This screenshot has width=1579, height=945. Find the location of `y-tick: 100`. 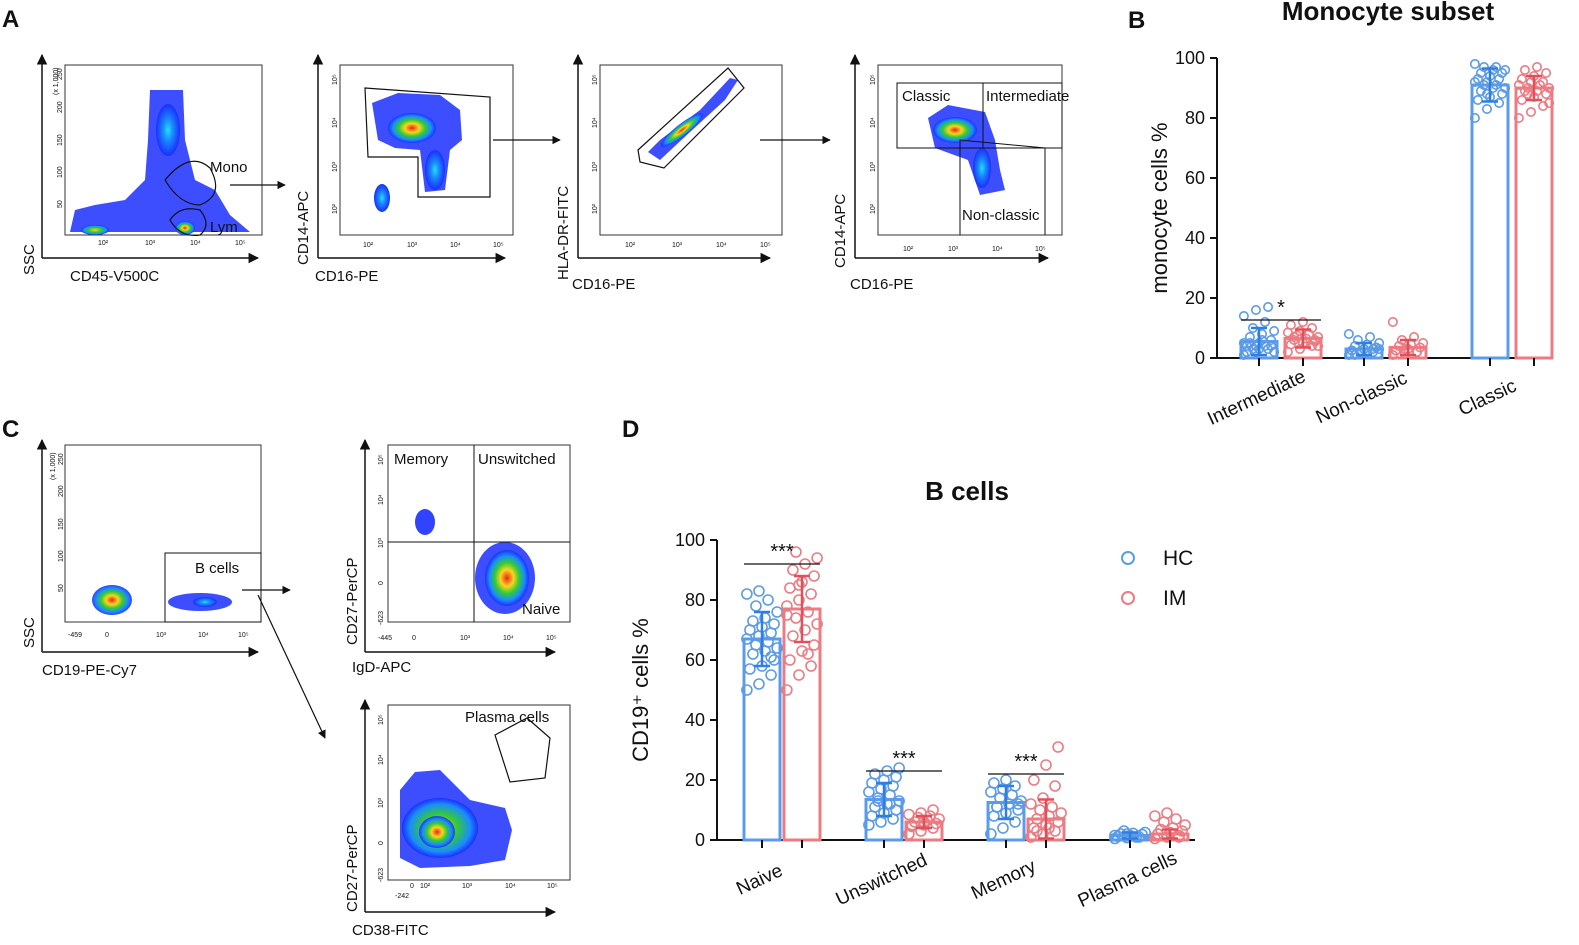

y-tick: 100 is located at coordinates (61, 556).